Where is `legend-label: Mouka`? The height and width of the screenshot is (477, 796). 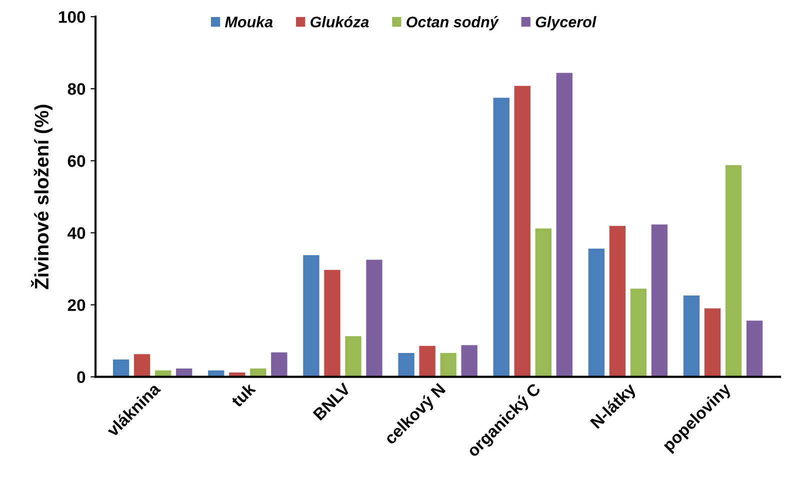
legend-label: Mouka is located at coordinates (248, 22).